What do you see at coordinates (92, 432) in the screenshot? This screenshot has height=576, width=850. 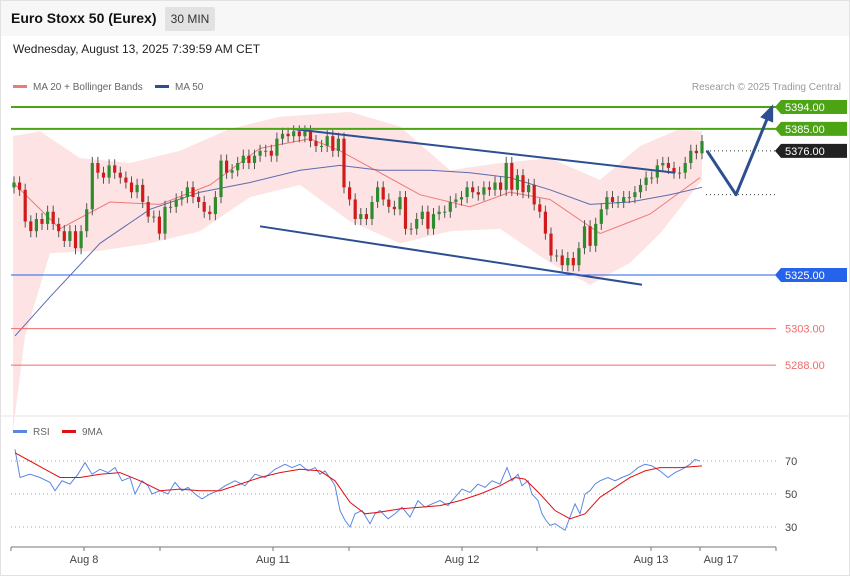 I see `rsi-legend-label: 9MA` at bounding box center [92, 432].